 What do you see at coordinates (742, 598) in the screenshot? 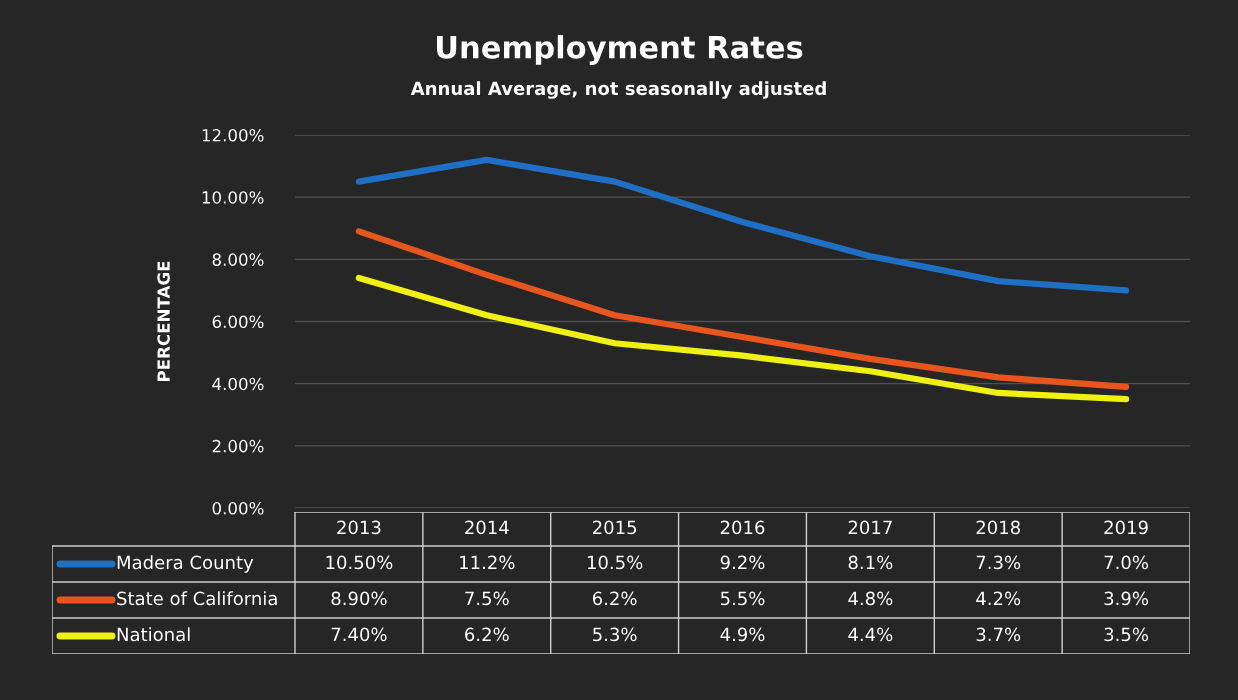
I see `data-label: 5.5%` at bounding box center [742, 598].